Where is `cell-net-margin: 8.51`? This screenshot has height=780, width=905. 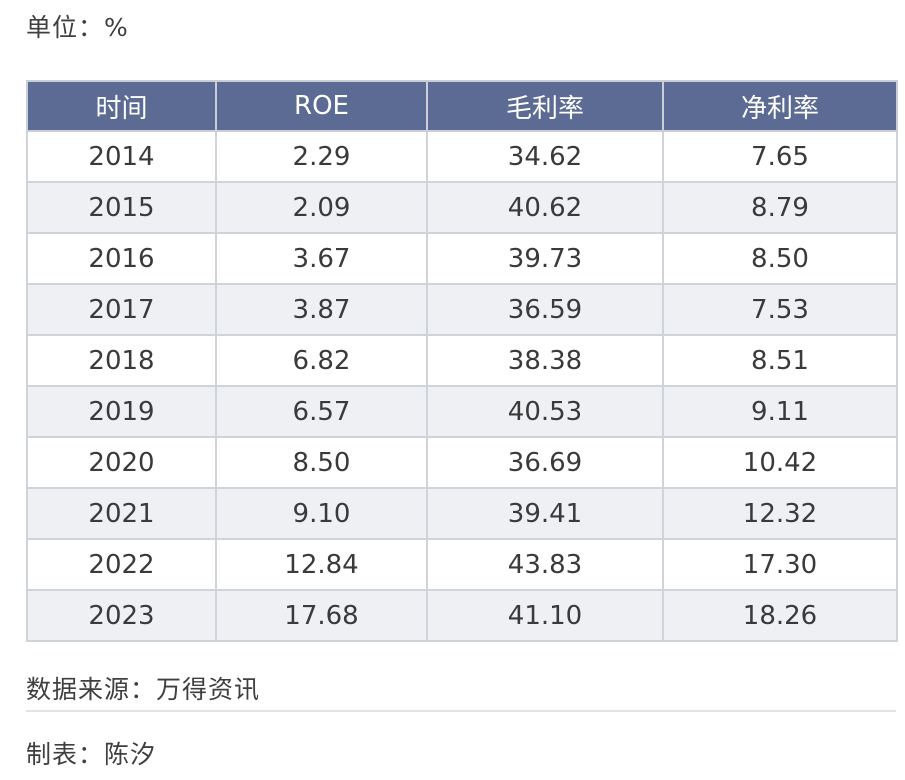 cell-net-margin: 8.51 is located at coordinates (780, 360).